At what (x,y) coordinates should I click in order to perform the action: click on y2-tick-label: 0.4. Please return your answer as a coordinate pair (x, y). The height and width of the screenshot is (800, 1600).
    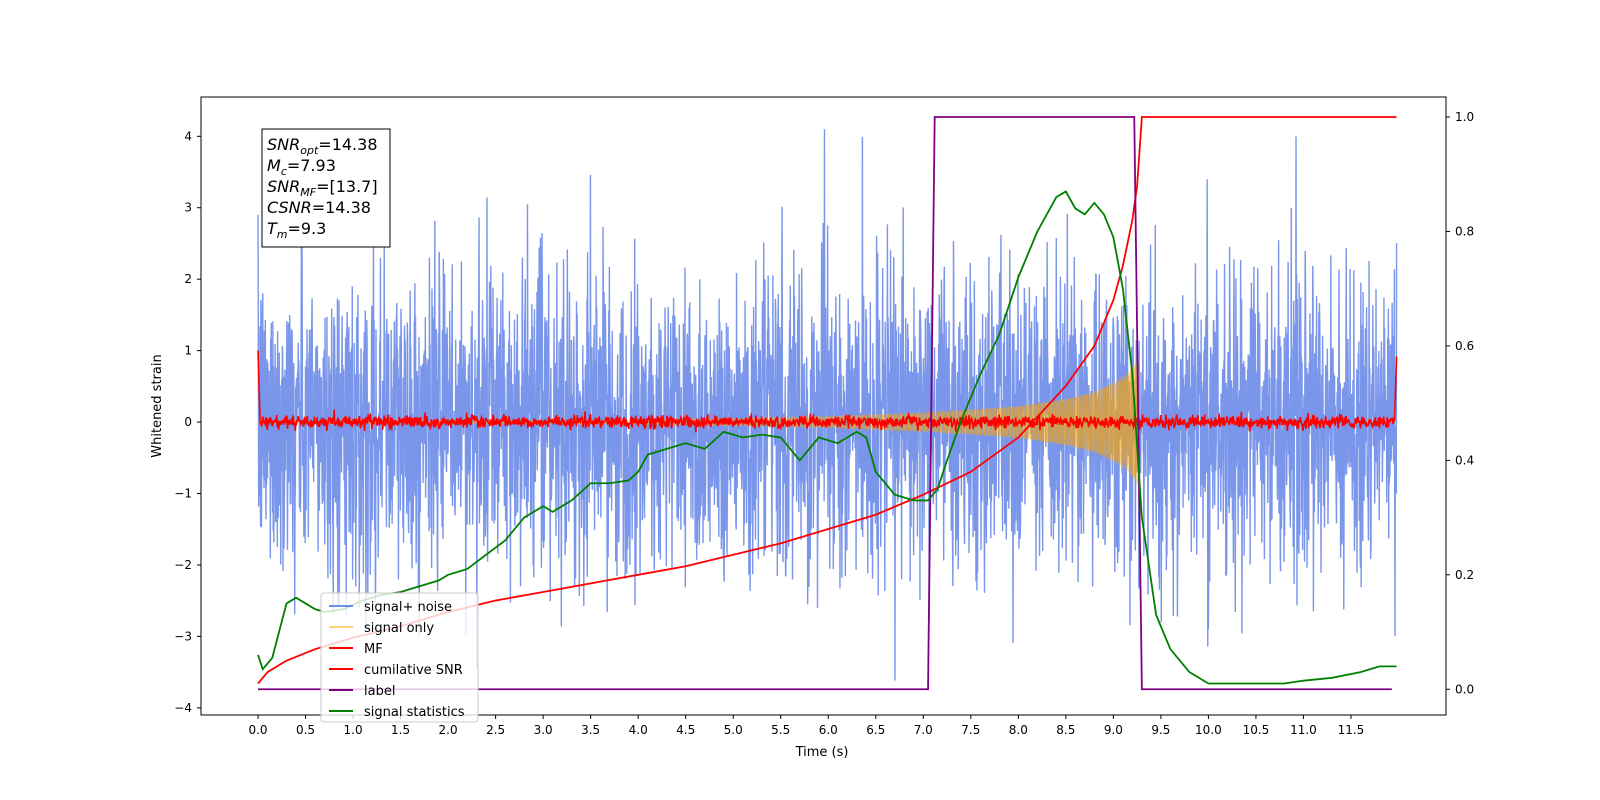
    Looking at the image, I should click on (1464, 460).